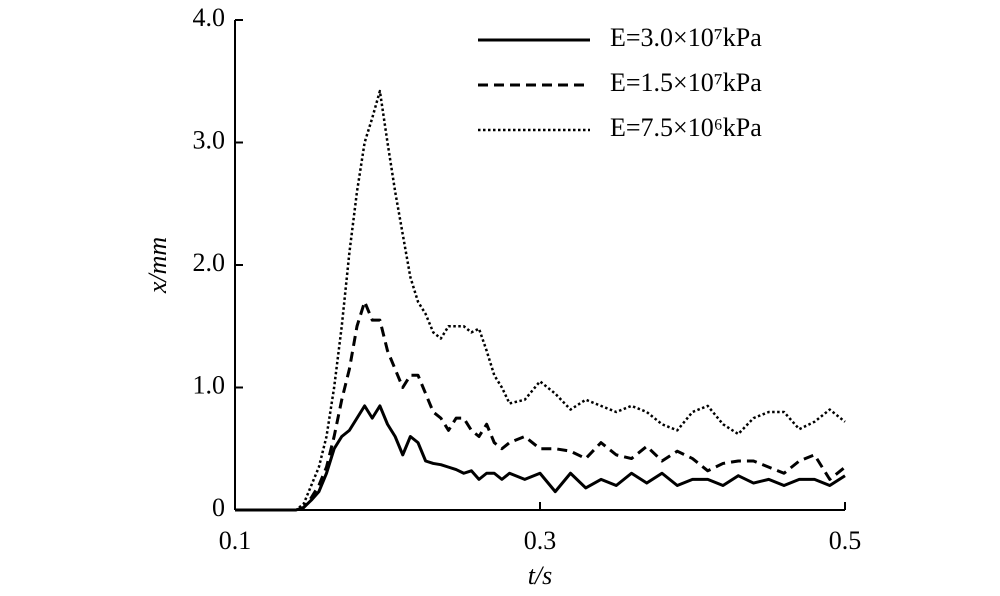  I want to click on y-tick-label: 3.0, so click(209, 139).